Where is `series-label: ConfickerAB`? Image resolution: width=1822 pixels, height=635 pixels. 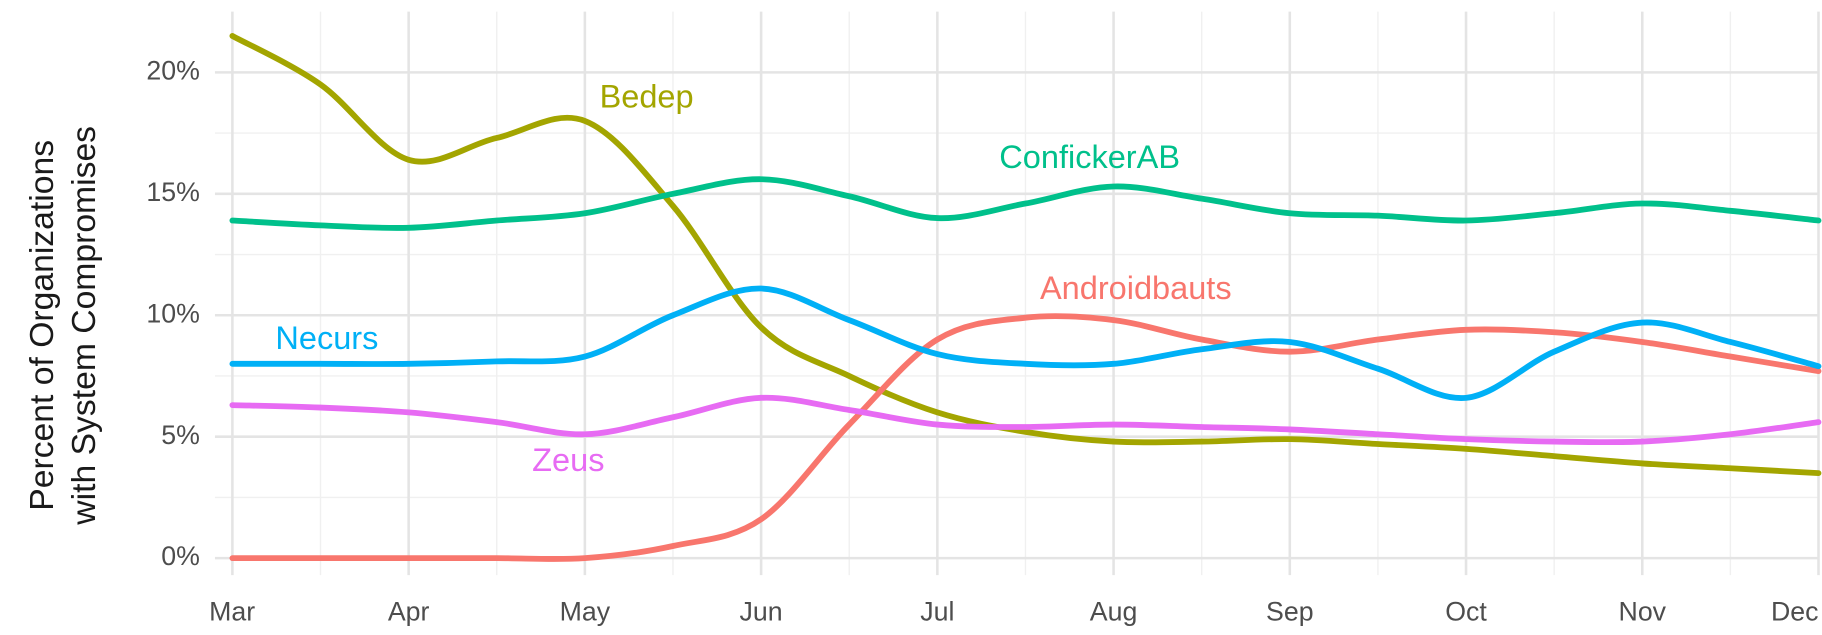
series-label: ConfickerAB is located at coordinates (1089, 157).